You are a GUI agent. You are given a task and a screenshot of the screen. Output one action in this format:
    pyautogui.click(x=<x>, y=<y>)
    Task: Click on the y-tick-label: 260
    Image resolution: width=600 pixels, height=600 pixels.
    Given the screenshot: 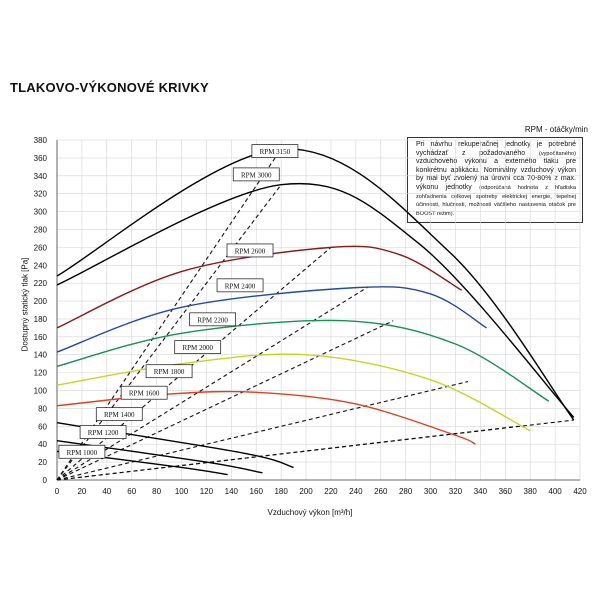 What is the action you would take?
    pyautogui.click(x=41, y=247)
    